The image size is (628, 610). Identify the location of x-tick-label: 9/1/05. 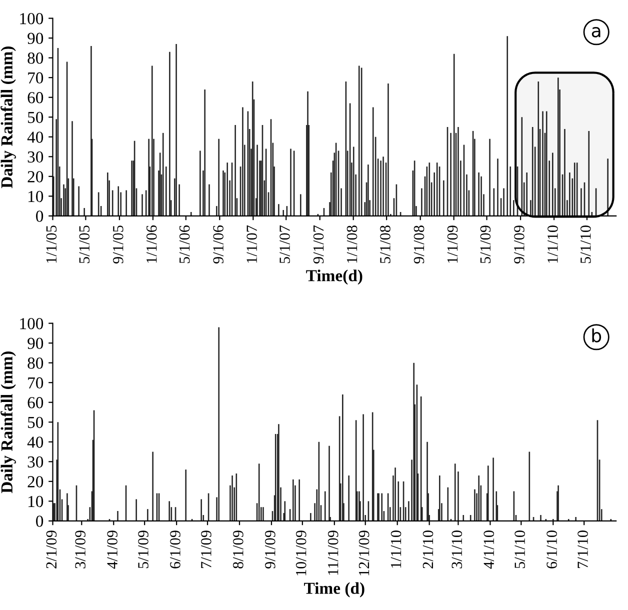
(118, 245).